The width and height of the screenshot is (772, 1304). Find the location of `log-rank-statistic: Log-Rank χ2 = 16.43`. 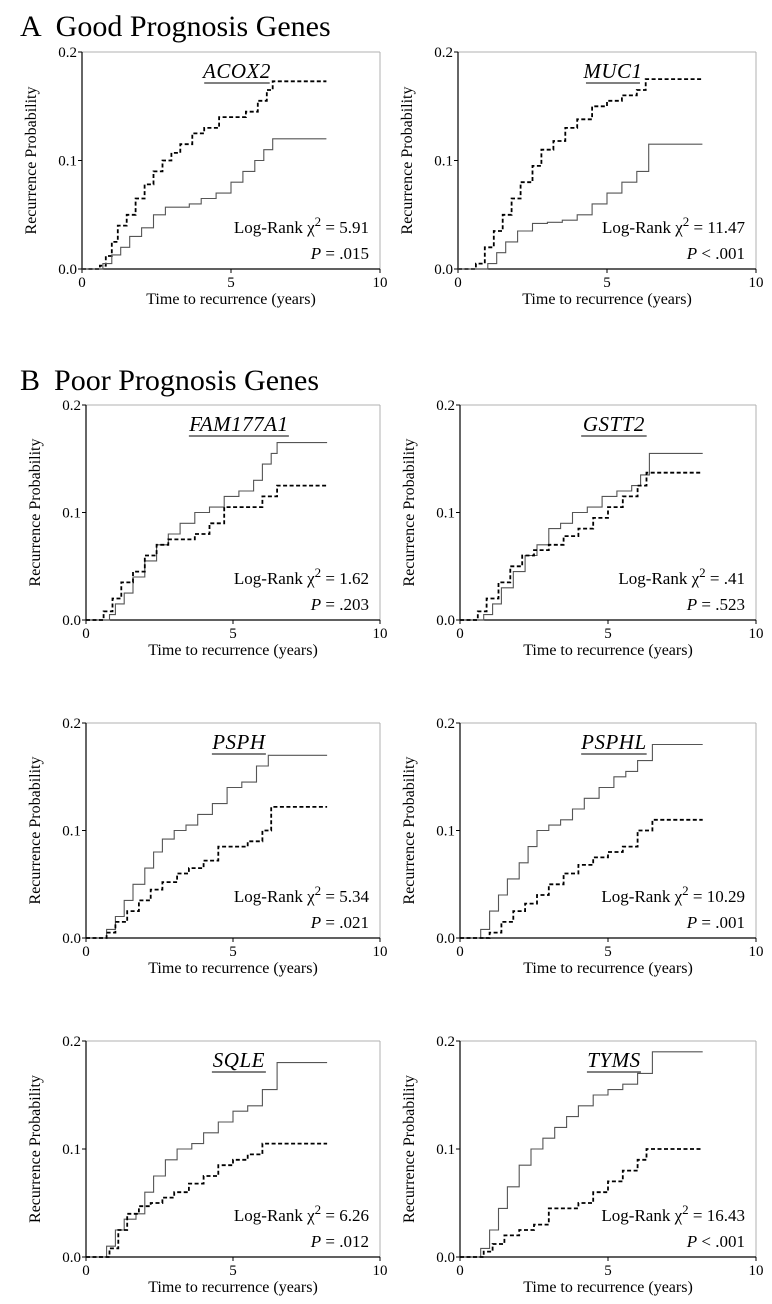

log-rank-statistic: Log-Rank χ2 = 16.43 is located at coordinates (673, 1213).